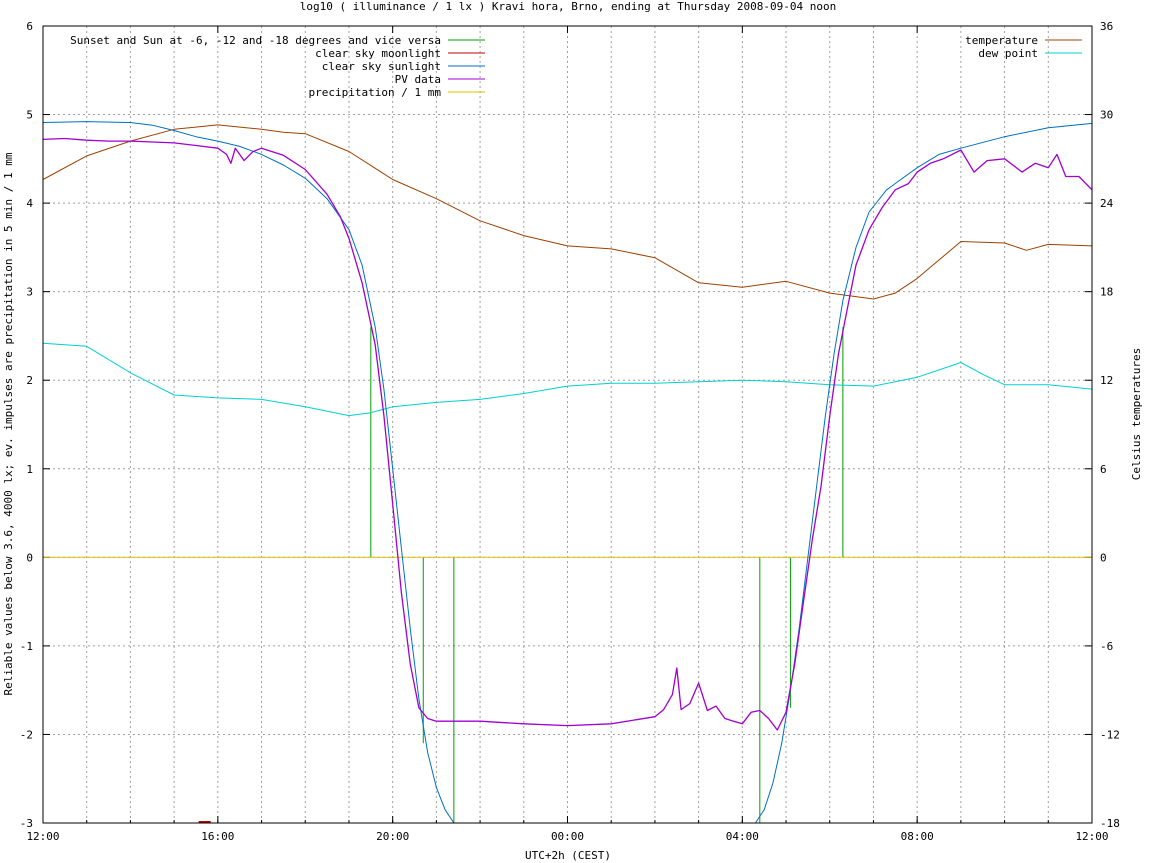 The height and width of the screenshot is (863, 1151). Describe the element at coordinates (1106, 115) in the screenshot. I see `y2-tick-label: 30` at that location.